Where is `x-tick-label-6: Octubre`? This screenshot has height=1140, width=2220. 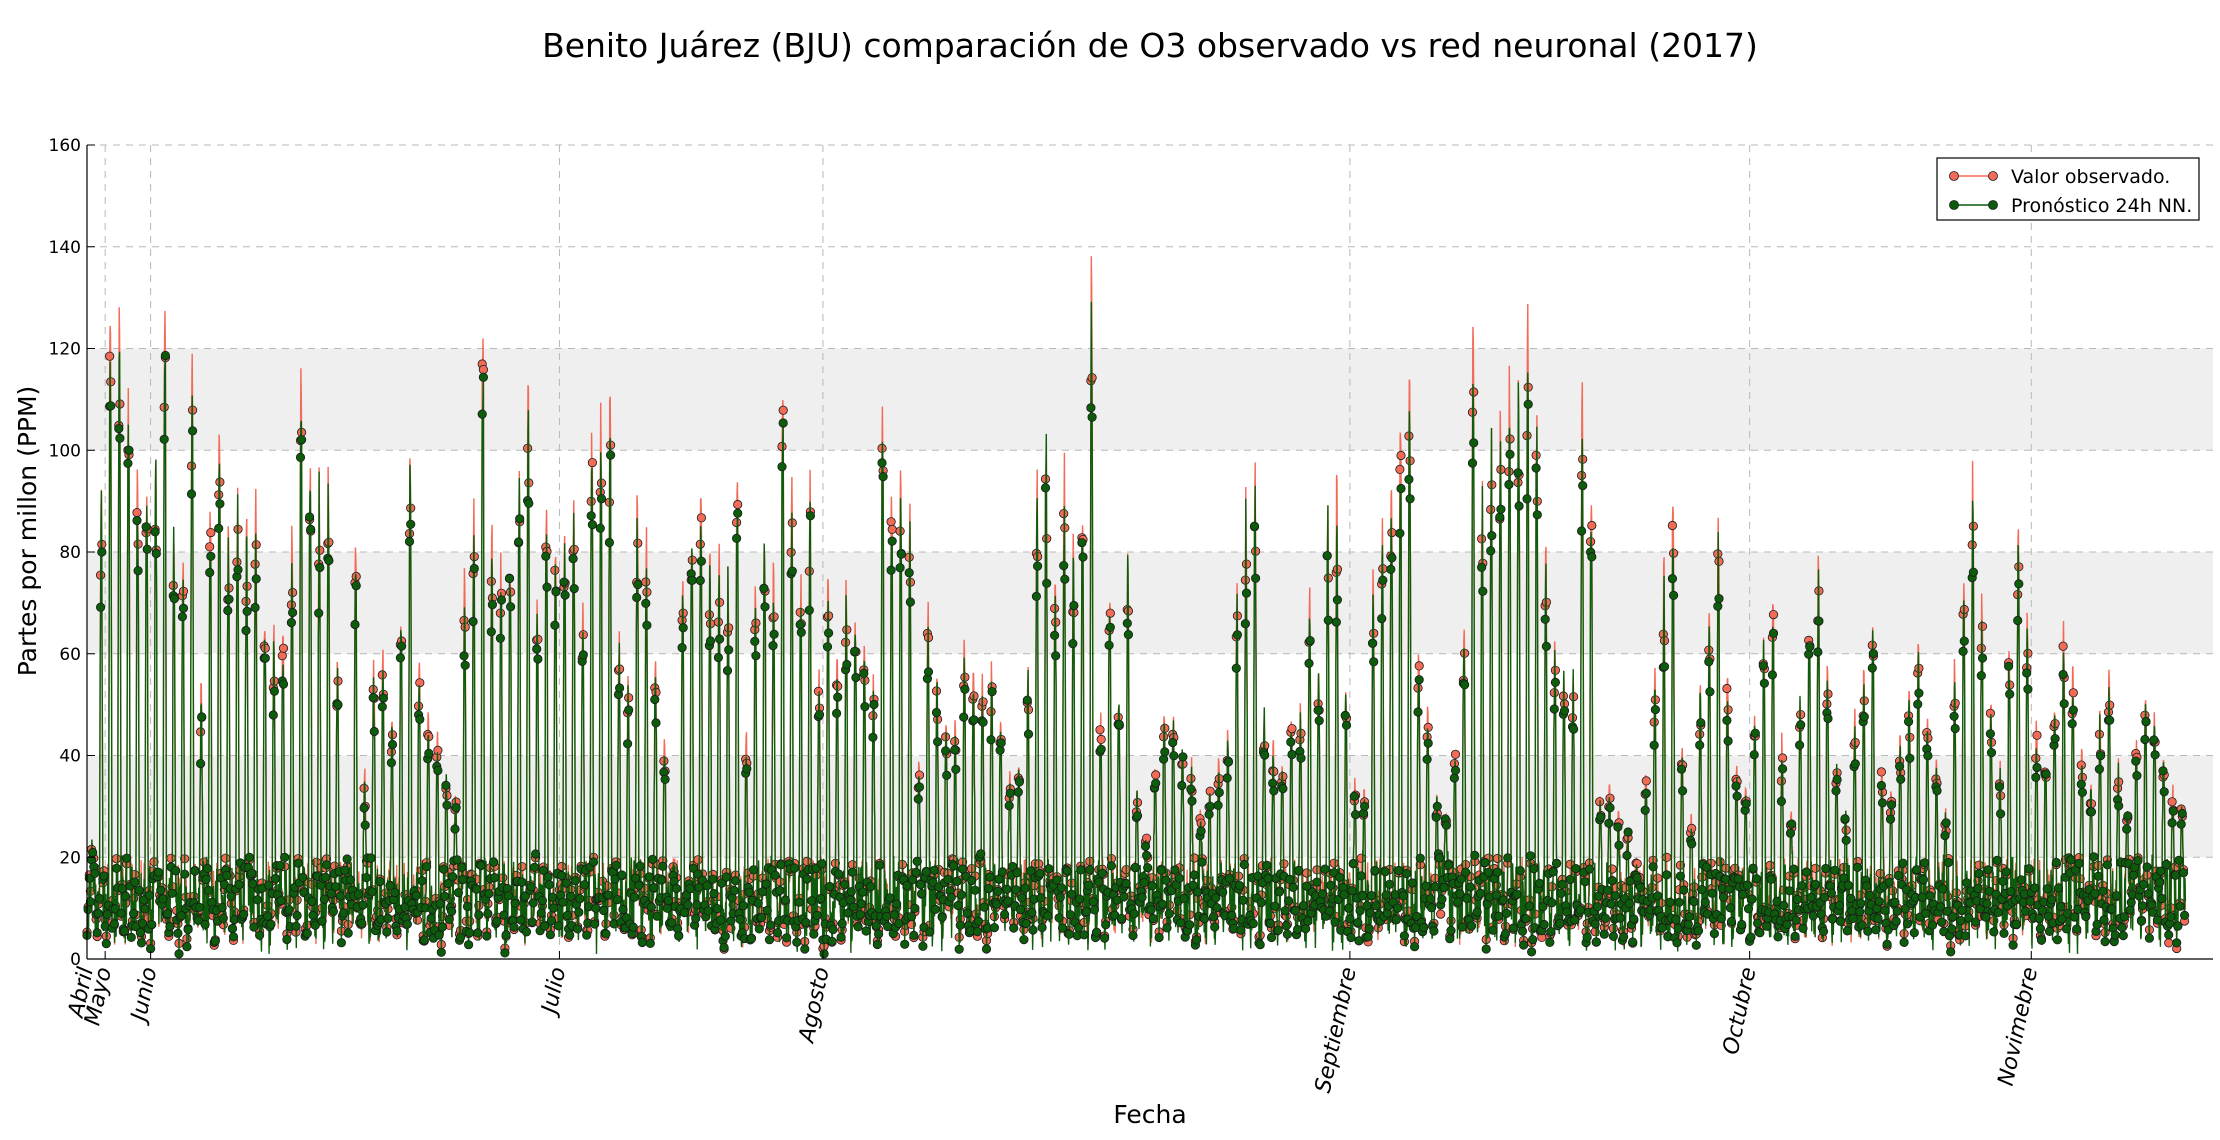 x-tick-label-6: Octubre is located at coordinates (1740, 1011).